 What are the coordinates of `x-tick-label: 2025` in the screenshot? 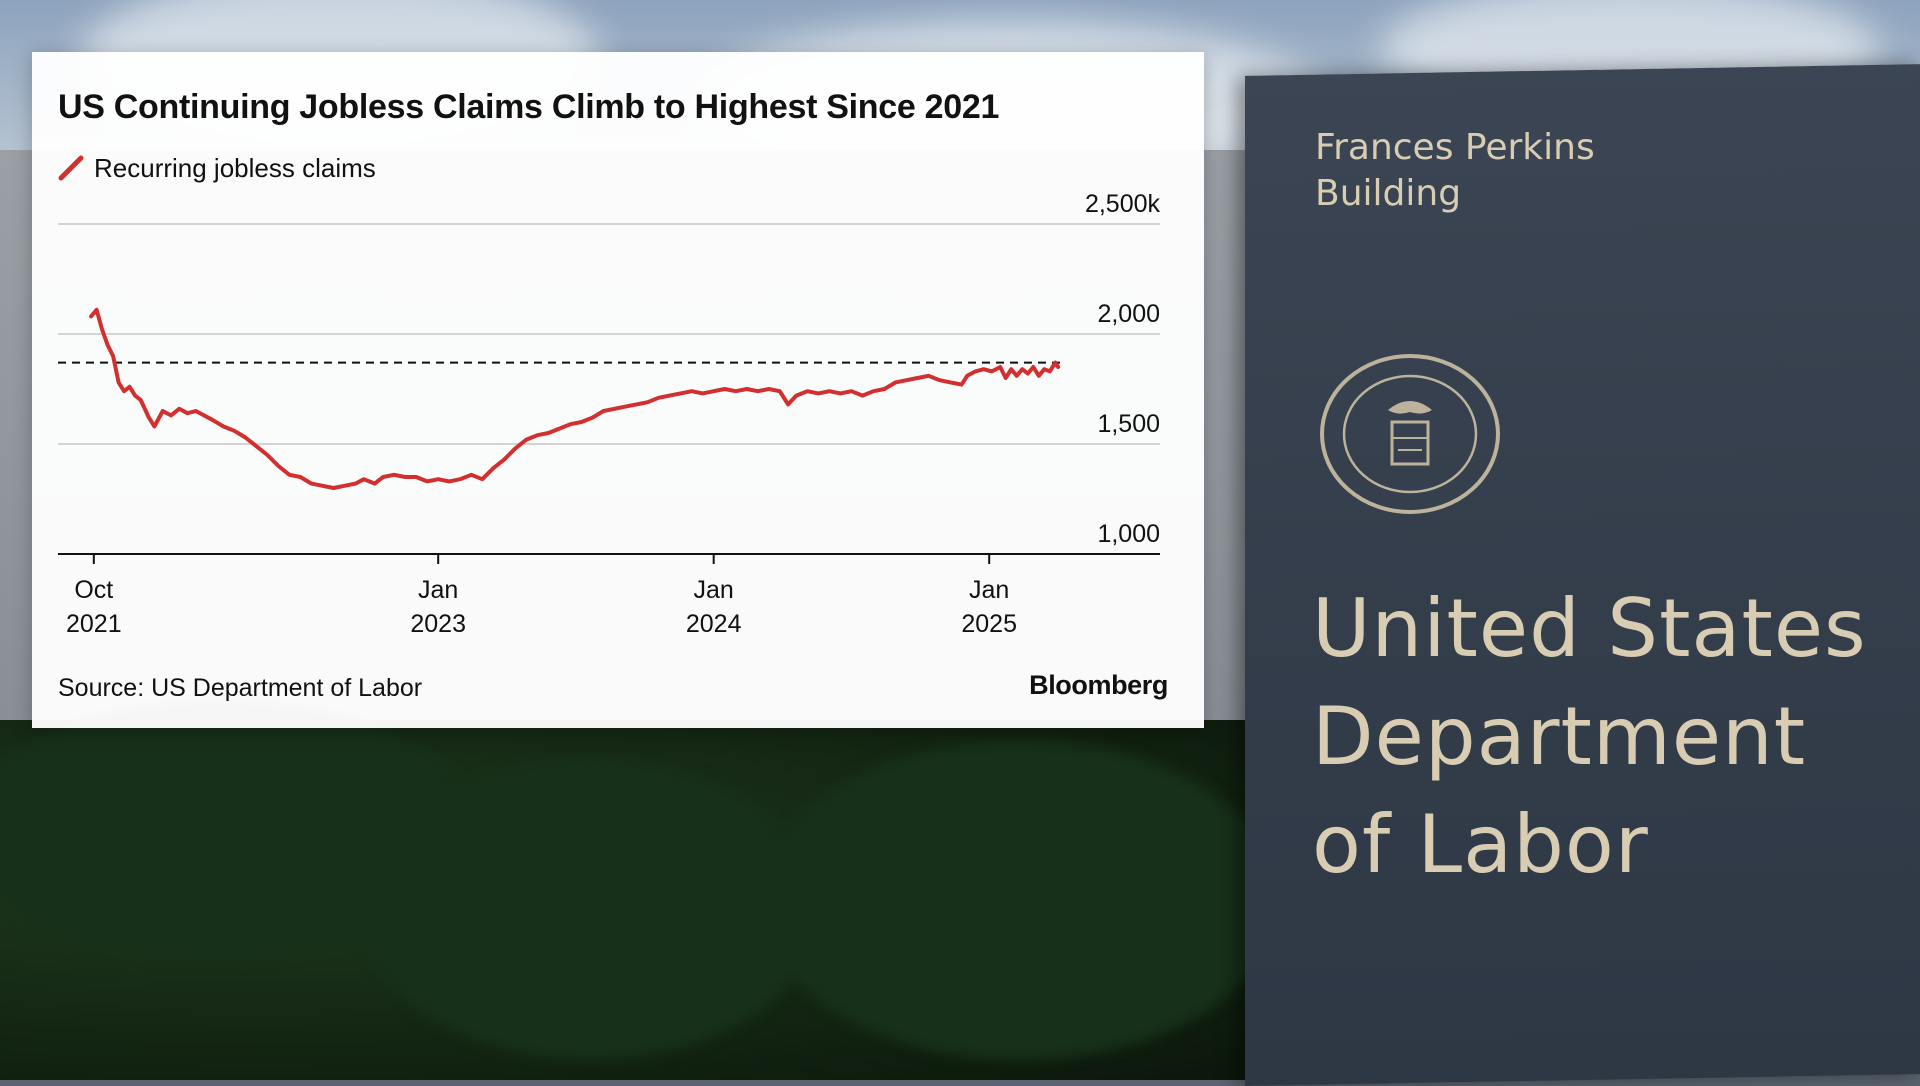 It's located at (989, 624).